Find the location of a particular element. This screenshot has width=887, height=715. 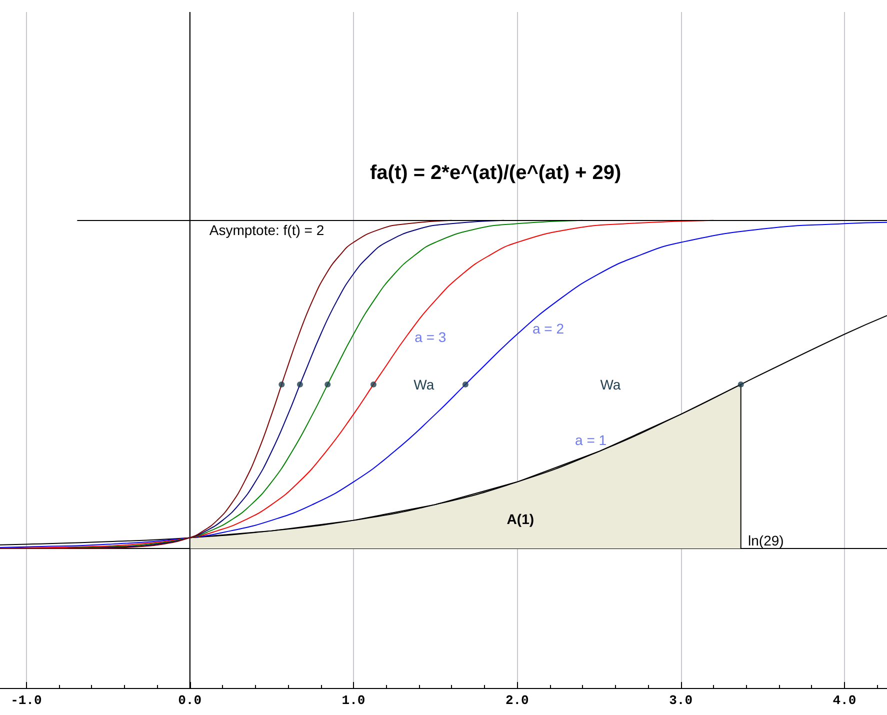

annotation: a = 3 is located at coordinates (430, 336).